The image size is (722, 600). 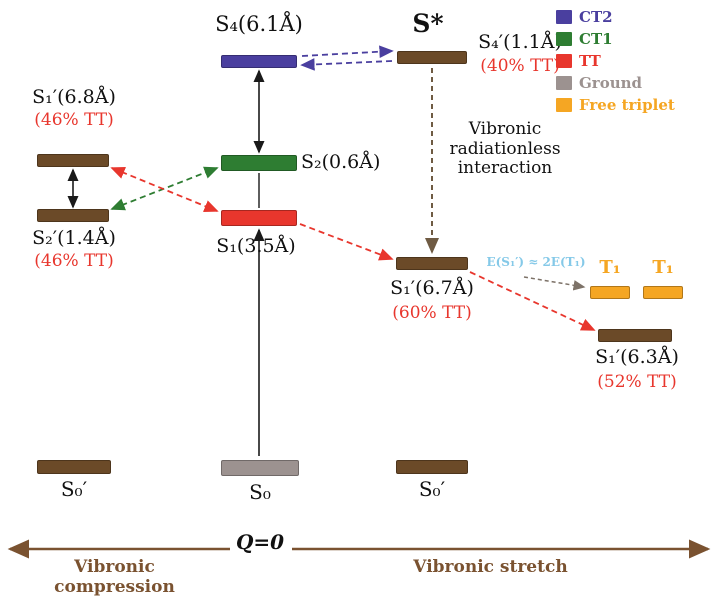 I want to click on vibronic-interaction-label: Vibronic radiationless interaction, so click(x=505, y=149).